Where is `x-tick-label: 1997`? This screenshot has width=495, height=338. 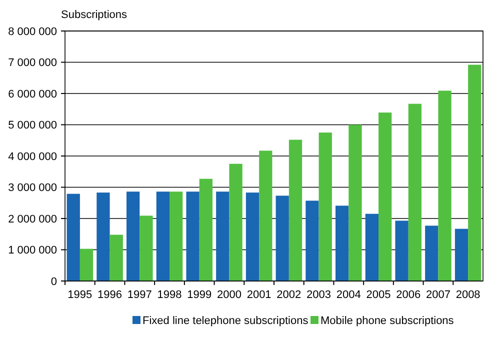
x-tick-label: 1997 is located at coordinates (139, 295).